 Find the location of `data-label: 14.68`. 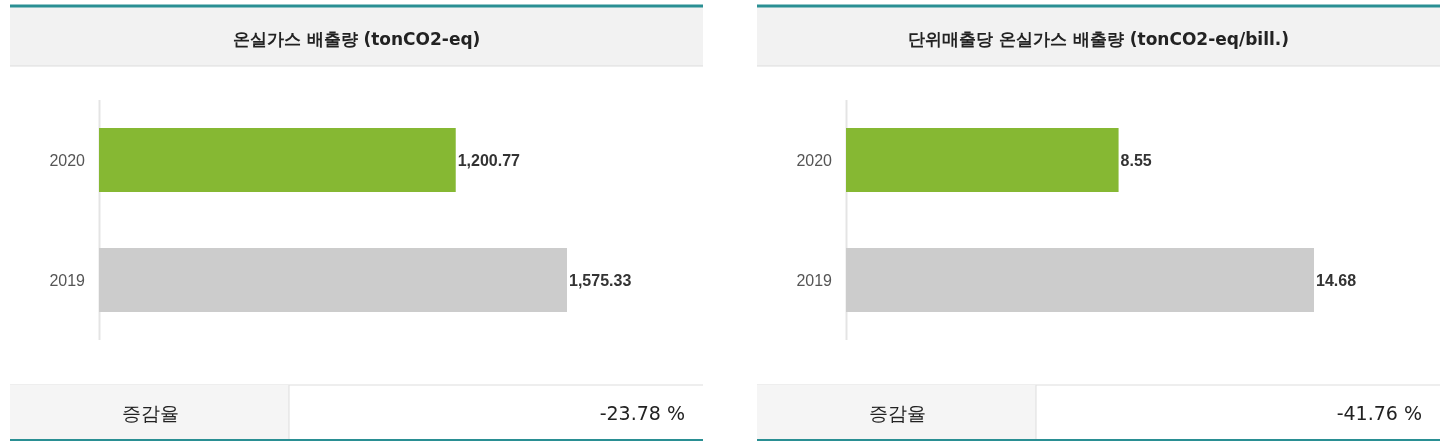

data-label: 14.68 is located at coordinates (1336, 280).